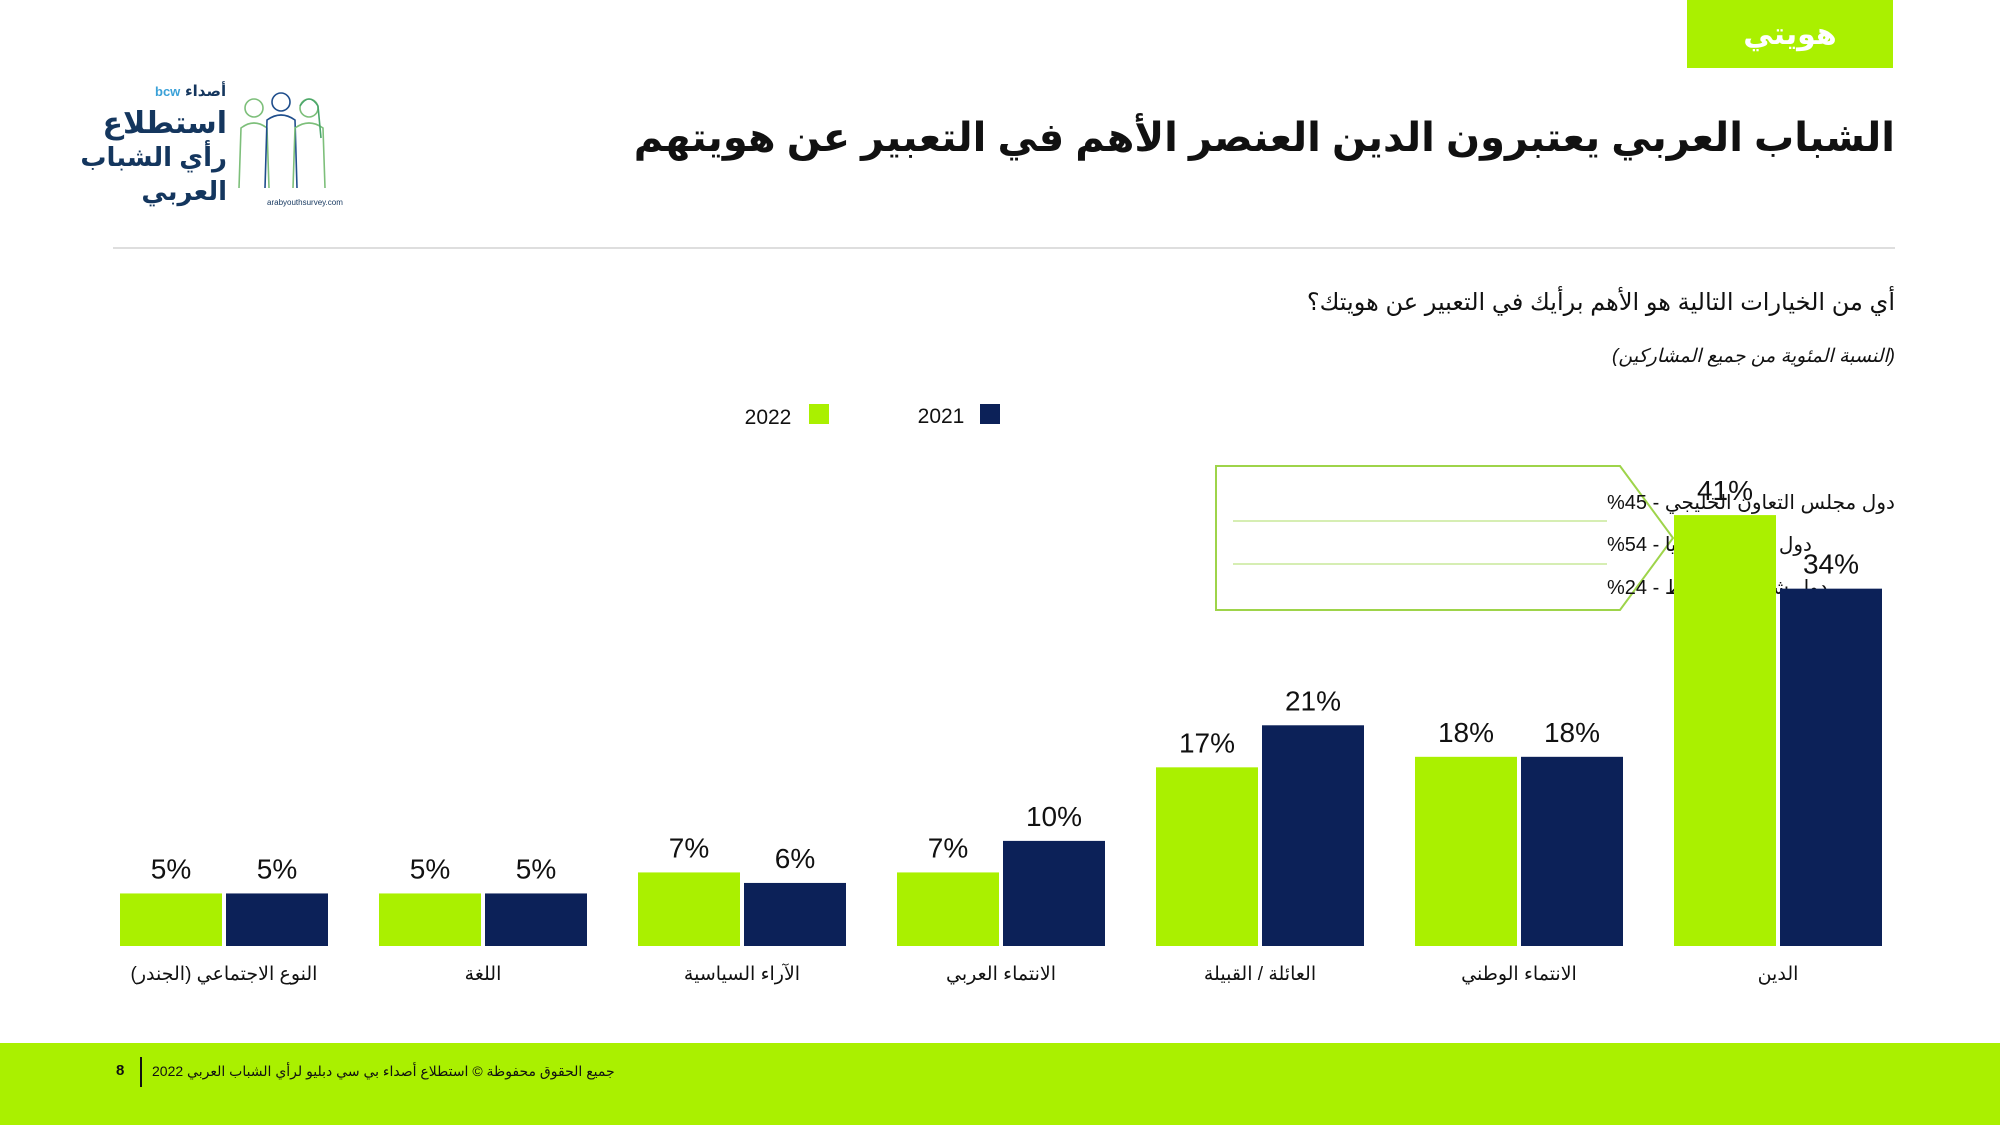 The height and width of the screenshot is (1125, 2000). I want to click on category-label-6: الدين, so click(1778, 974).